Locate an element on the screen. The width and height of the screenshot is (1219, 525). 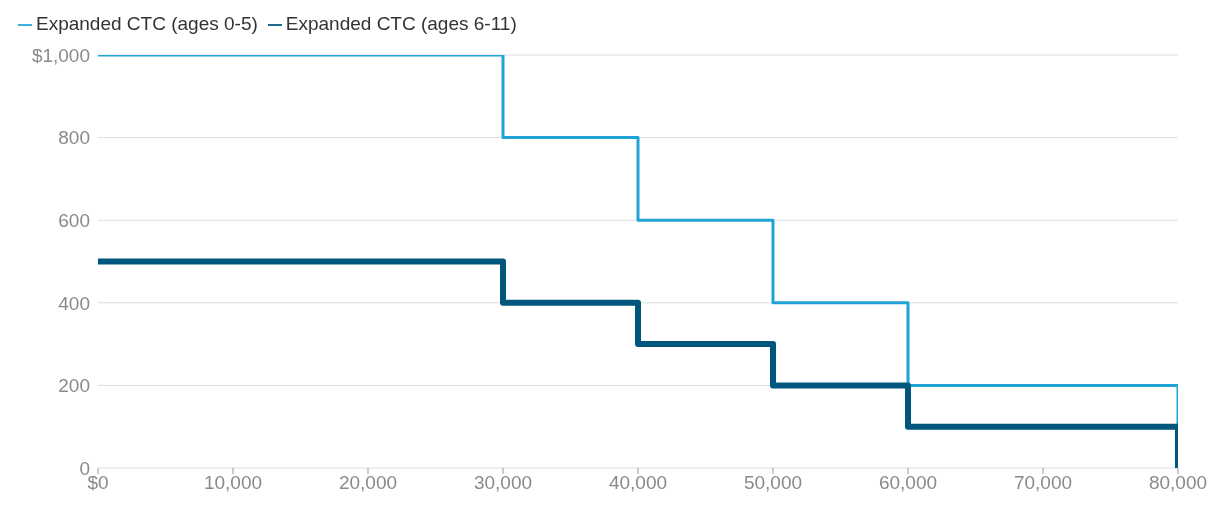
x-tick-label: 80,000 is located at coordinates (1178, 483).